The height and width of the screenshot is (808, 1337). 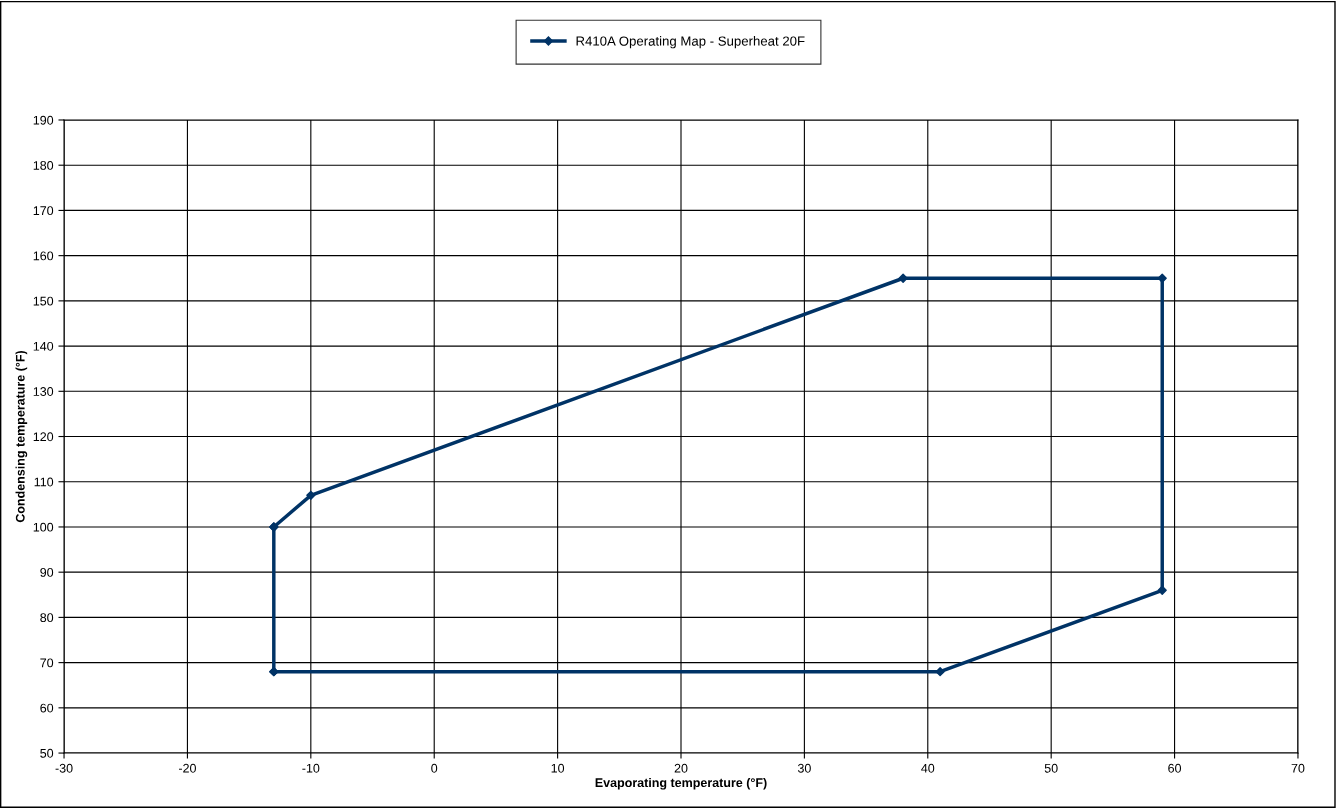 What do you see at coordinates (928, 768) in the screenshot?
I see `x-tick-label: 40` at bounding box center [928, 768].